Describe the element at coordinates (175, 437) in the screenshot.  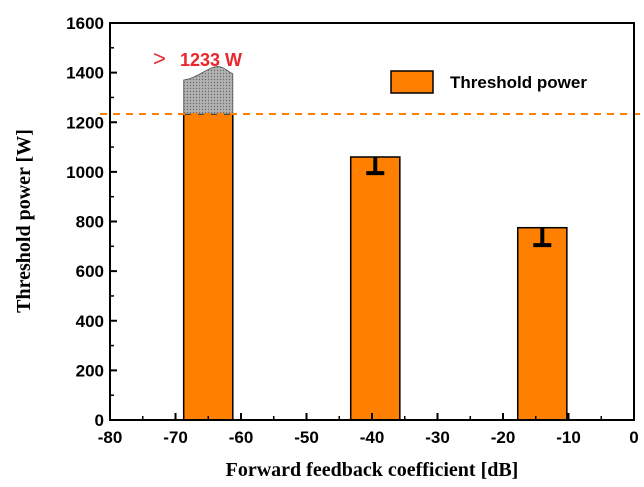
I see `x-tick-label-1: -70` at that location.